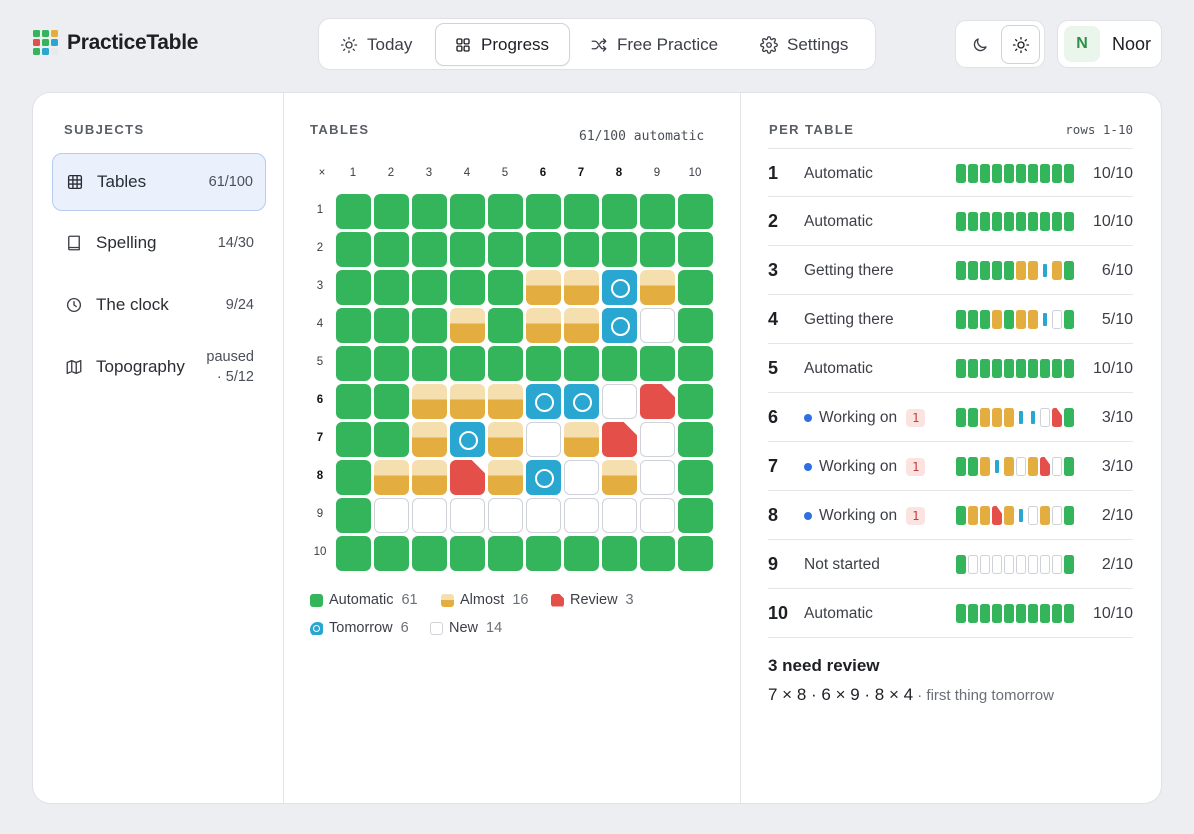 The width and height of the screenshot is (1194, 834). What do you see at coordinates (115, 42) in the screenshot?
I see `app-logo: PracticeTable` at bounding box center [115, 42].